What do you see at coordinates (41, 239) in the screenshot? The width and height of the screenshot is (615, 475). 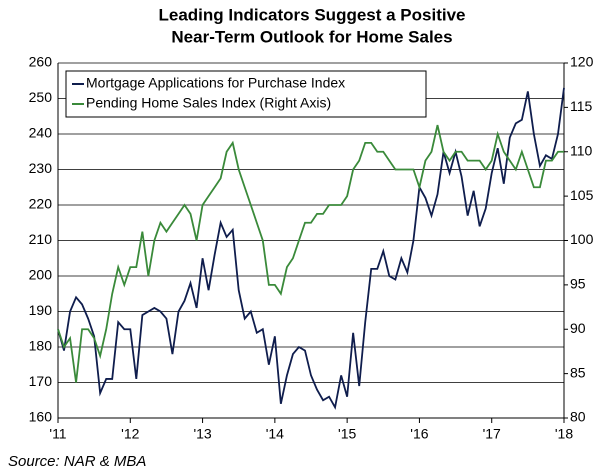 I see `y-tick-label: 210` at bounding box center [41, 239].